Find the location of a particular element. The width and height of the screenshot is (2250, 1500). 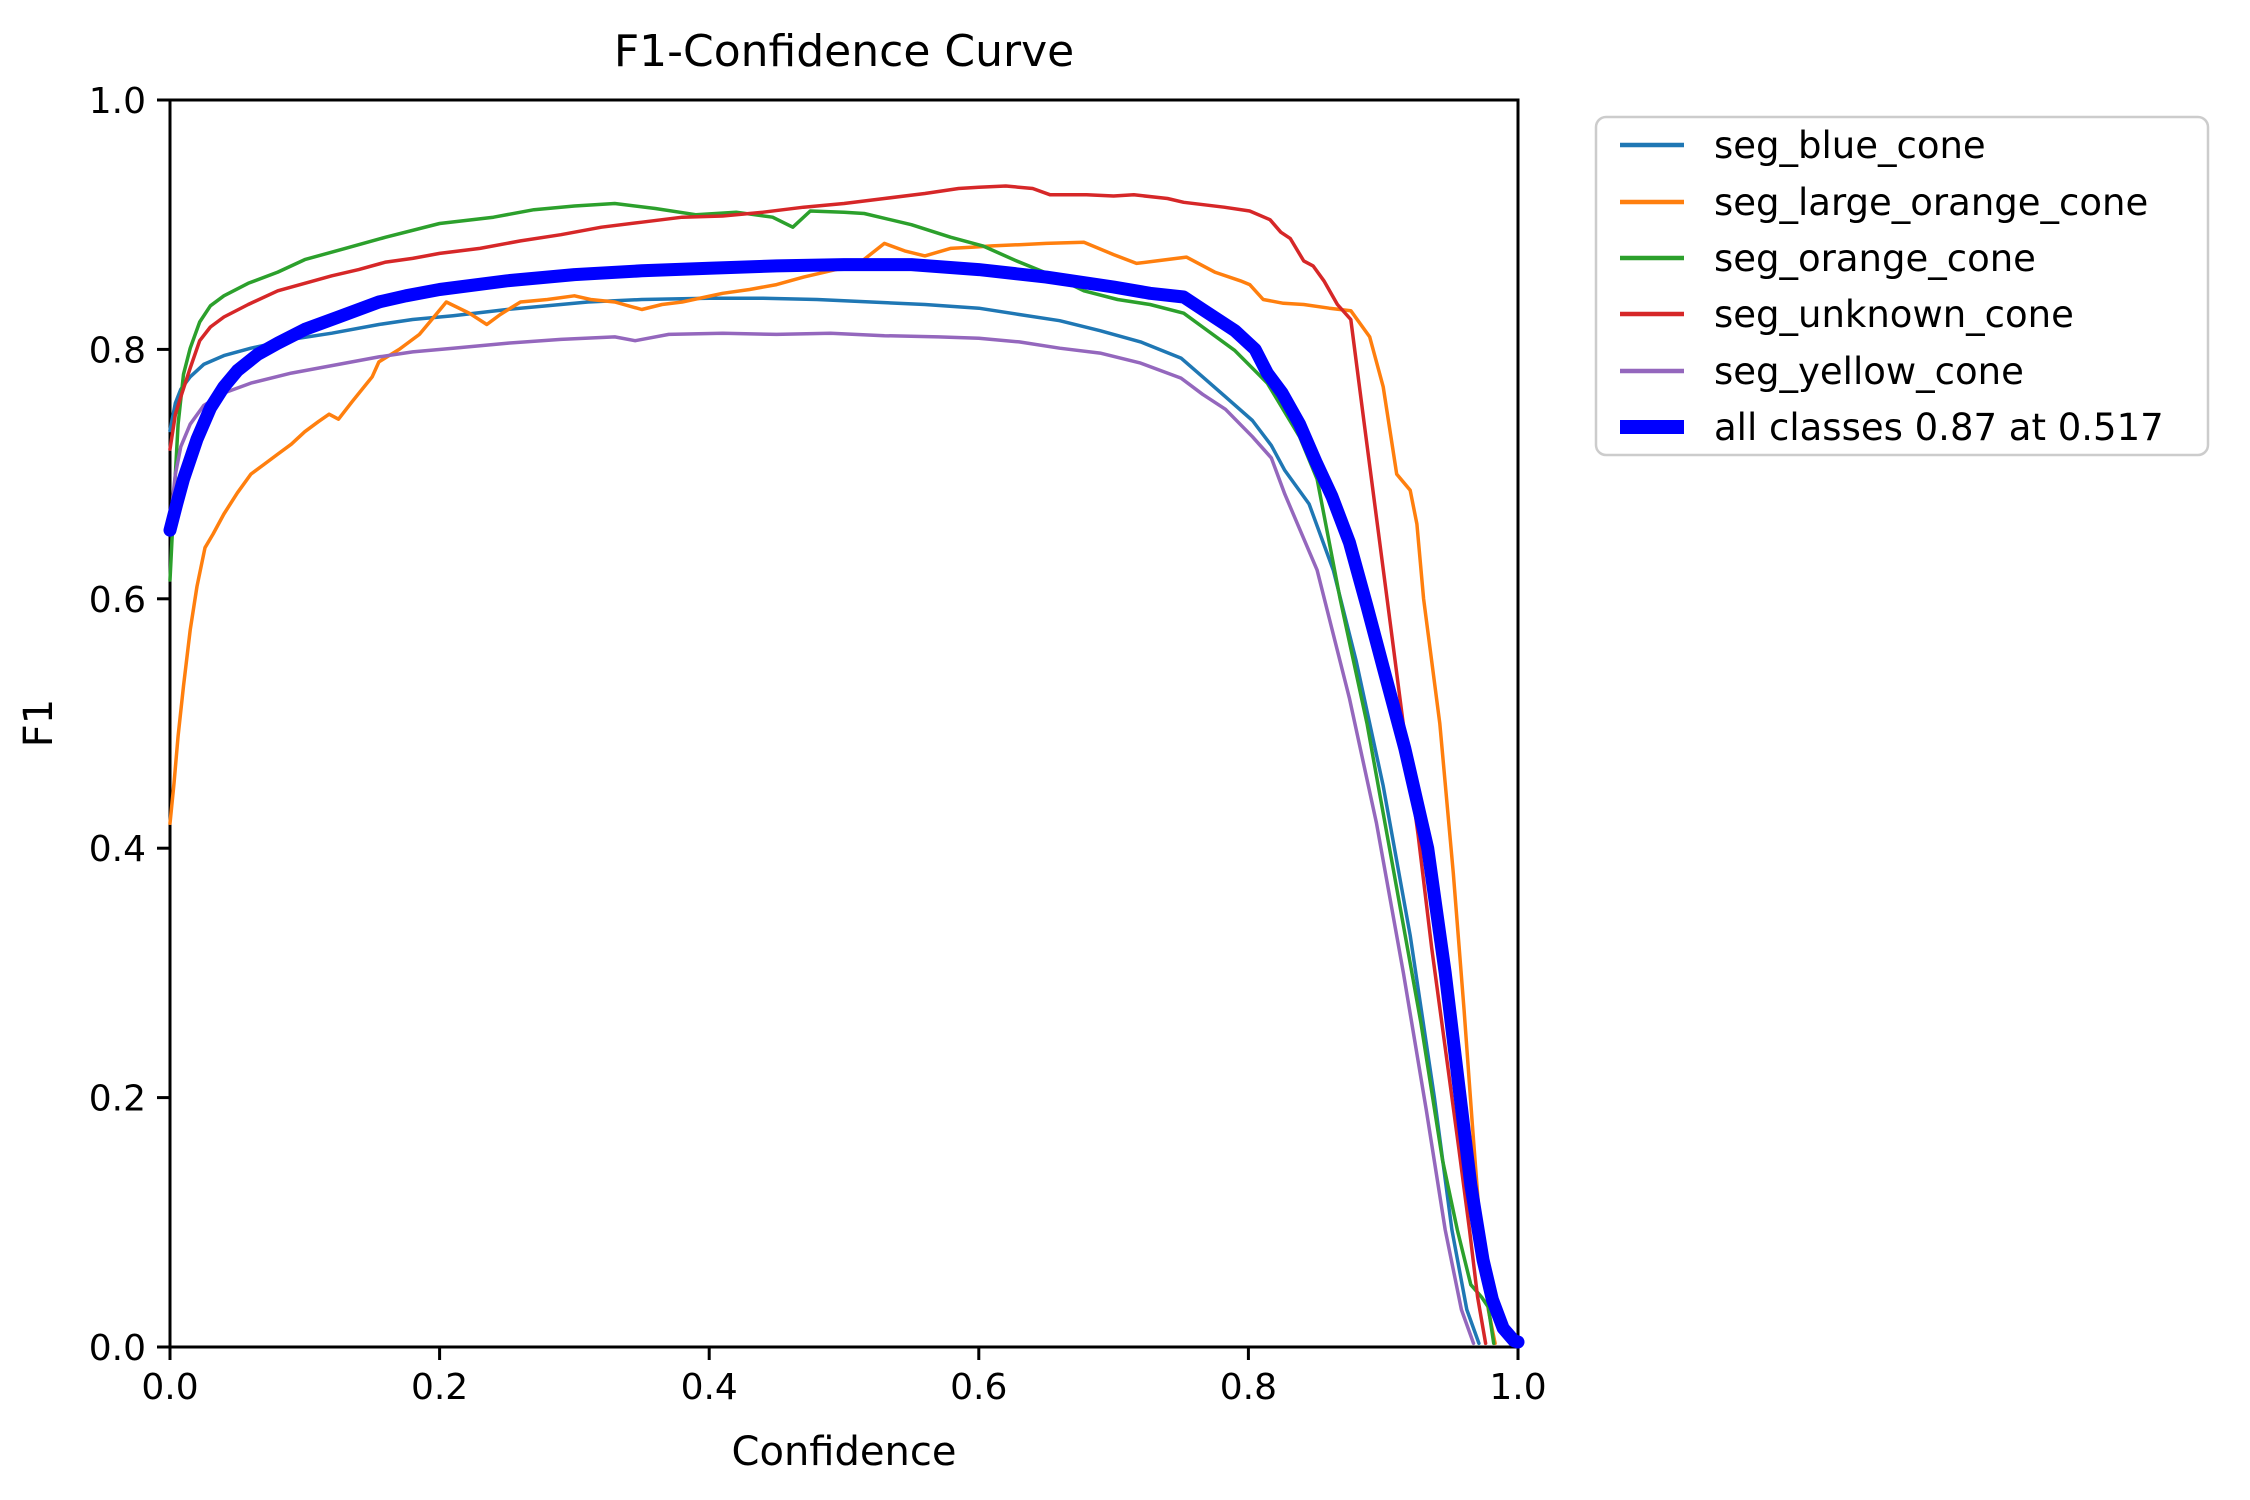

y-tick-label-0.6: 0.6 is located at coordinates (117, 600).